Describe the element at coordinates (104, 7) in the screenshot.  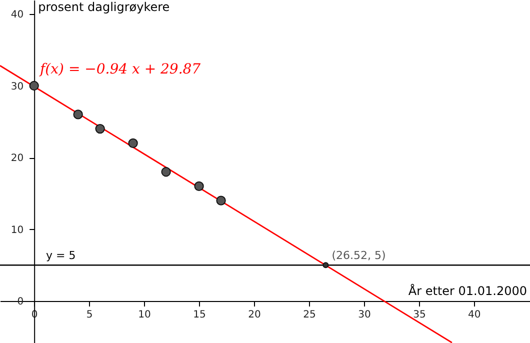
I see `y-axis-title: prosent dagligrøykere` at that location.